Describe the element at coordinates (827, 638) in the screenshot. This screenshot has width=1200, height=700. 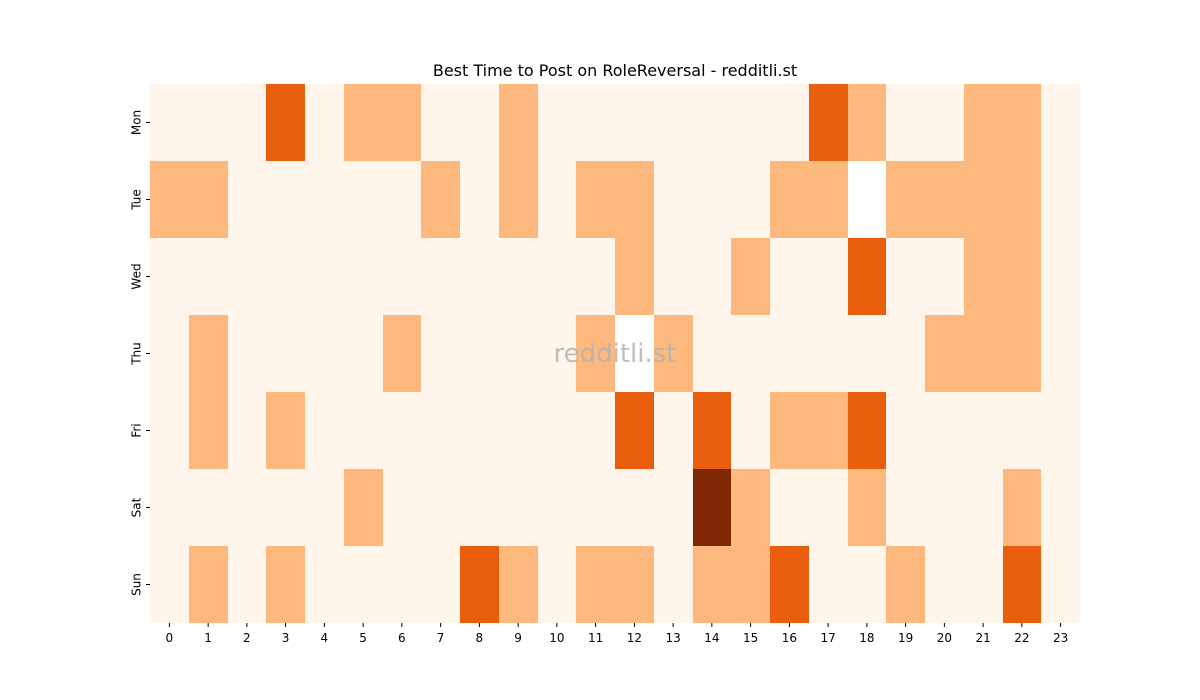
I see `x-tick-label: 17` at that location.